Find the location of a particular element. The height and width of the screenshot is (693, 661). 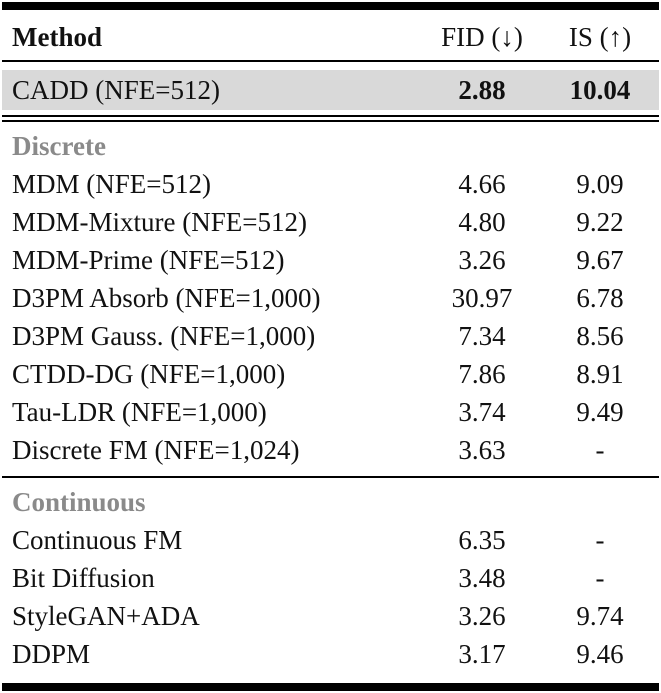

fid-cell: 3.63 is located at coordinates (482, 450).